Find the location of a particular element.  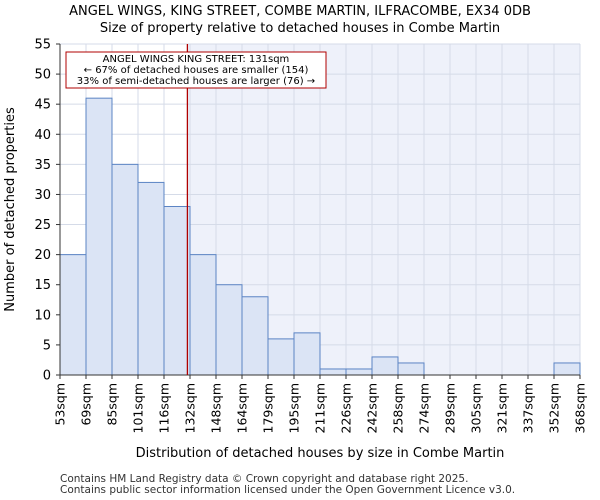

x-tick-label: 132sqm is located at coordinates (190, 408).